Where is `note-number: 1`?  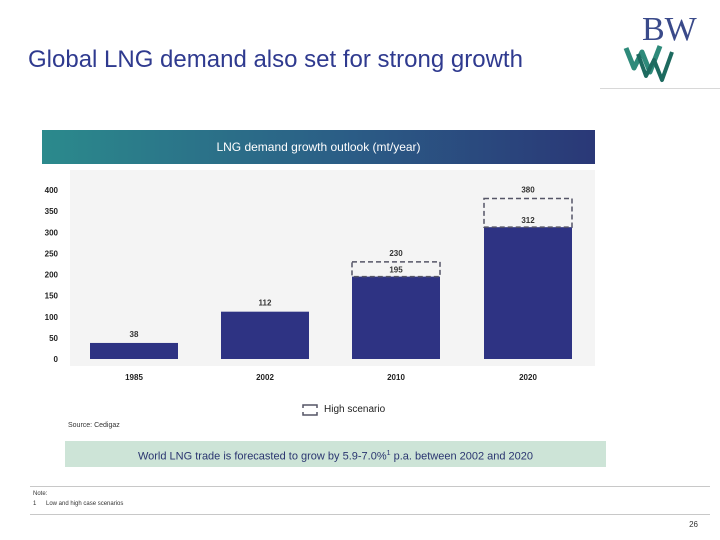
note-number: 1 is located at coordinates (35, 504).